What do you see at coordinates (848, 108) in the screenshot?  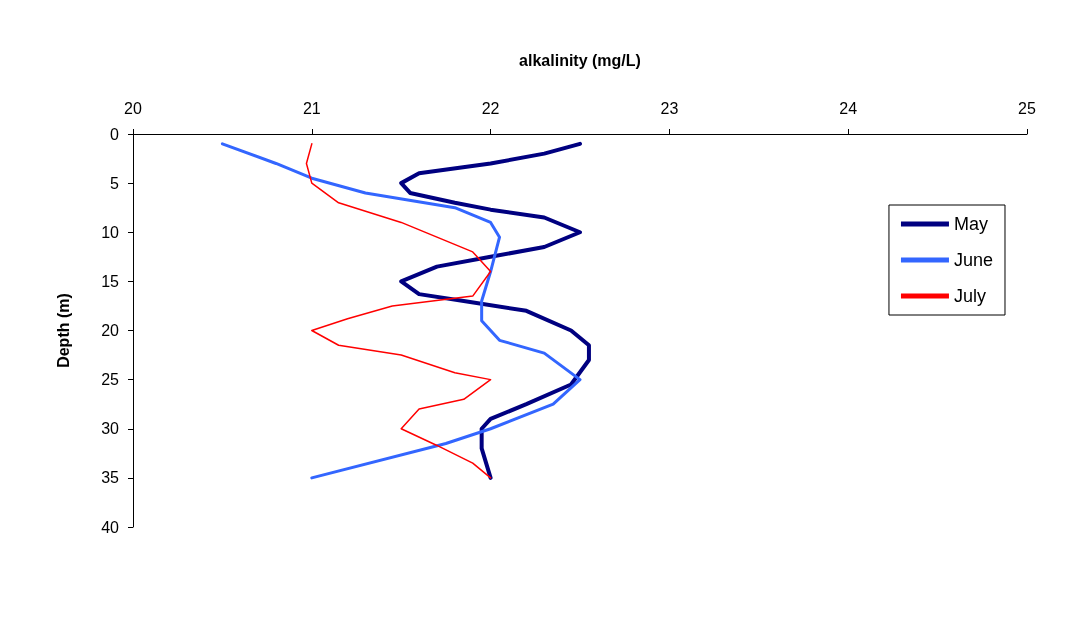 I see `x-tick-label: 24` at bounding box center [848, 108].